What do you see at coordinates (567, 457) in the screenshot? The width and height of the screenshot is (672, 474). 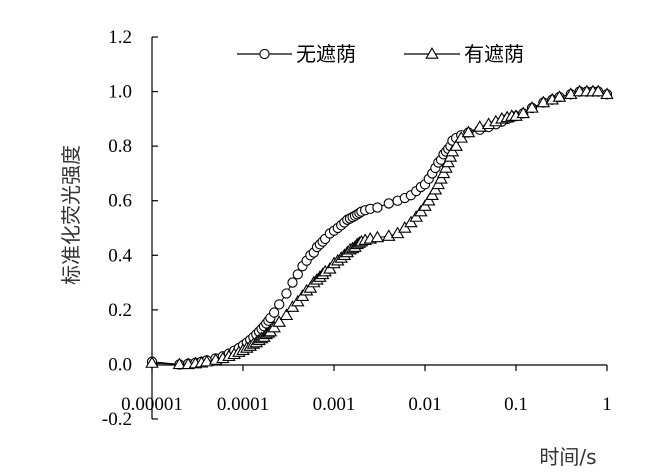 I see `x-axis-title: 时间/s` at bounding box center [567, 457].